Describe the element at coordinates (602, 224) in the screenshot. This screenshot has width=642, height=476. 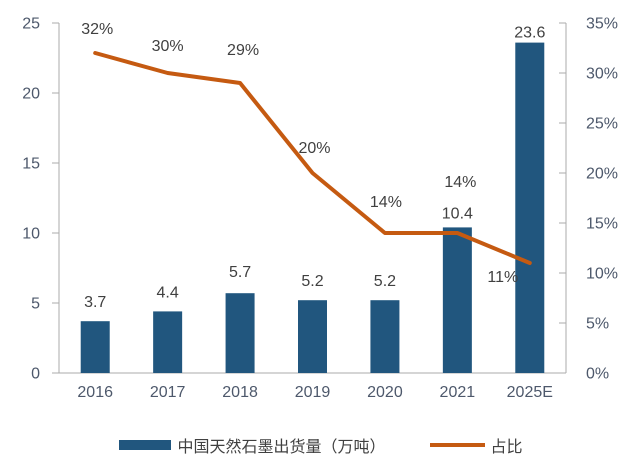
I see `right-axis-tick-label: 15%` at that location.